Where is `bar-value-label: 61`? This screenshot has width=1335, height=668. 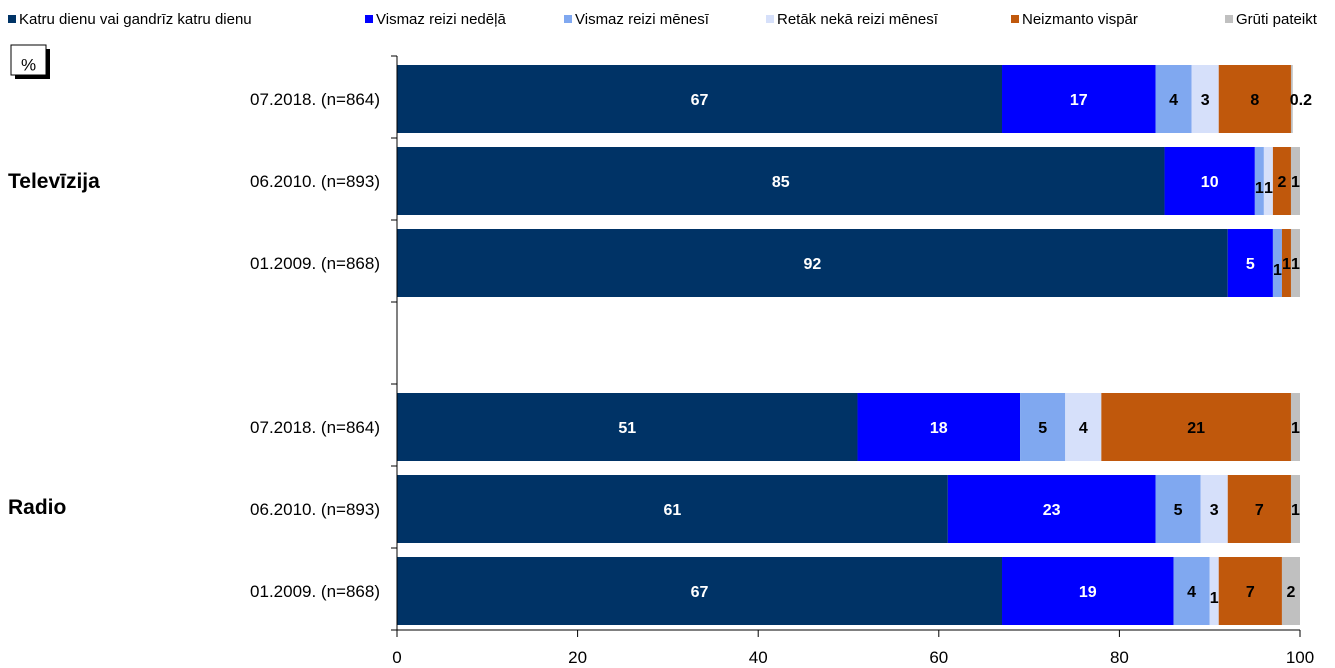 bar-value-label: 61 is located at coordinates (673, 510).